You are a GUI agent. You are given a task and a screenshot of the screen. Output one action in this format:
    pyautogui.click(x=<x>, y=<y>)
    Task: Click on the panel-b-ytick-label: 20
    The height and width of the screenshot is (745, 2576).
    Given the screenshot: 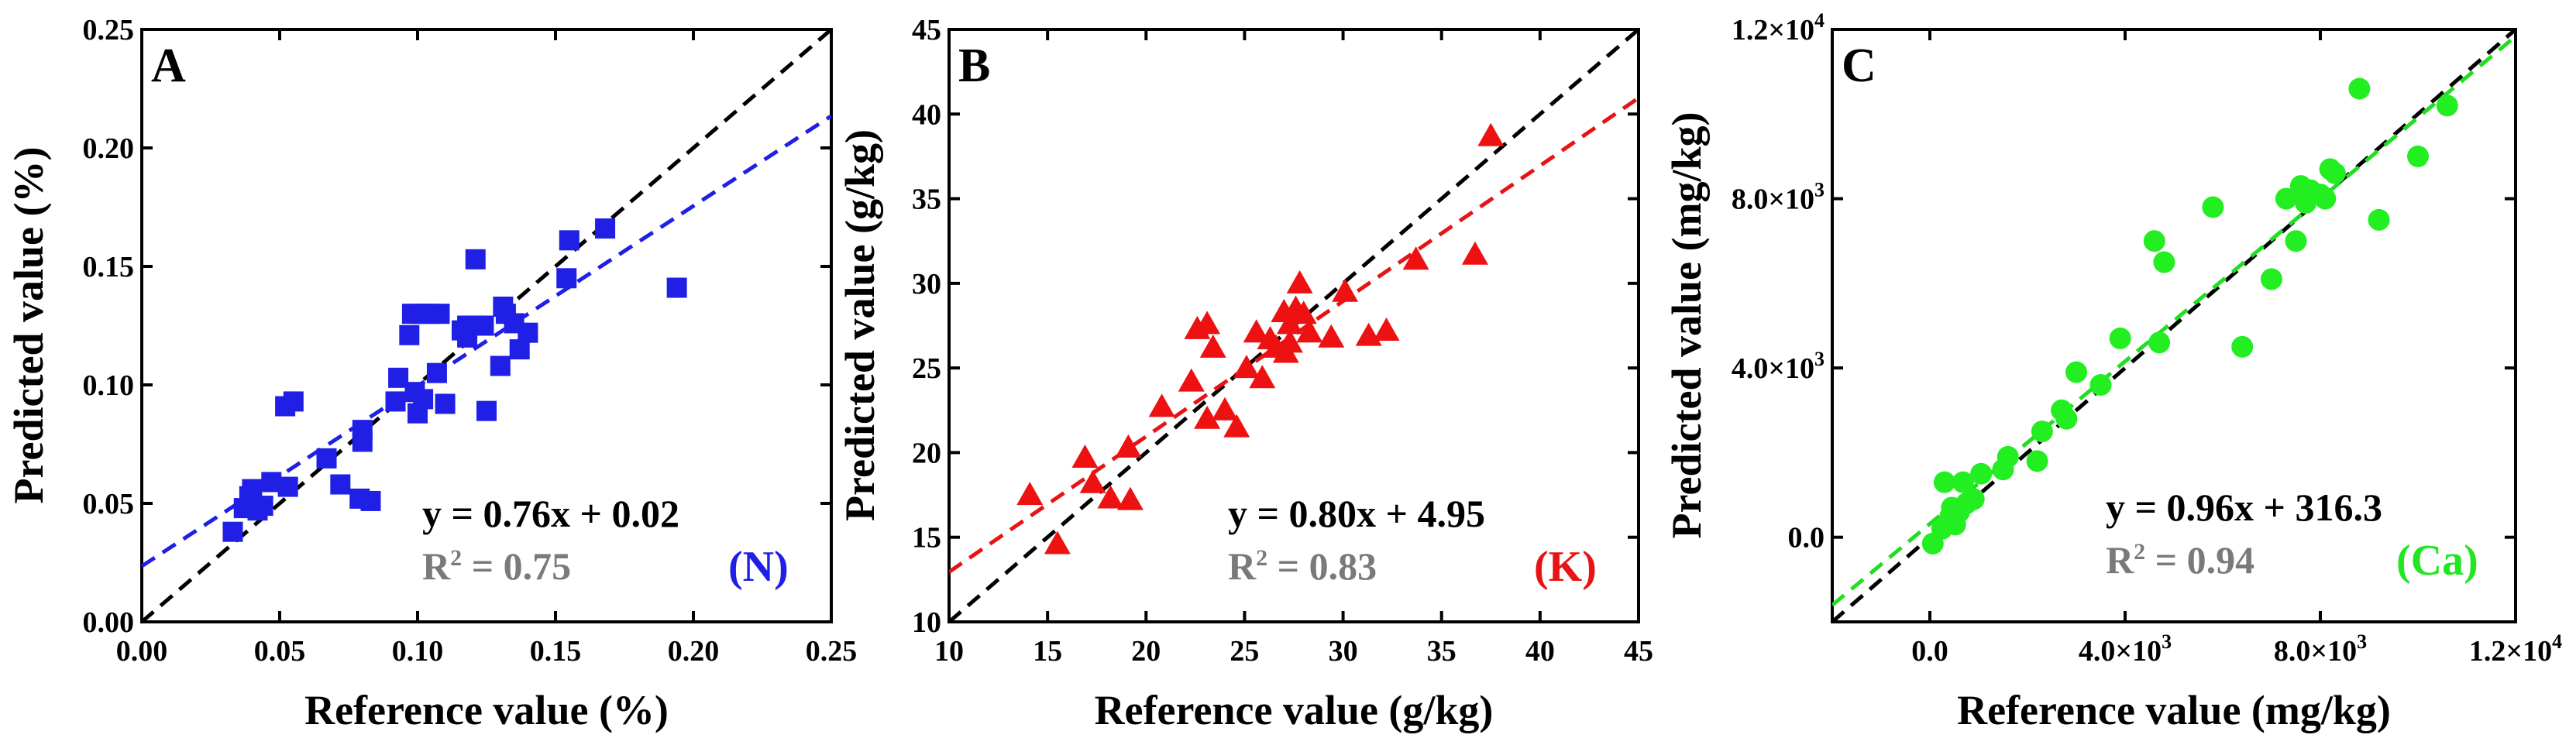 What is the action you would take?
    pyautogui.click(x=926, y=453)
    